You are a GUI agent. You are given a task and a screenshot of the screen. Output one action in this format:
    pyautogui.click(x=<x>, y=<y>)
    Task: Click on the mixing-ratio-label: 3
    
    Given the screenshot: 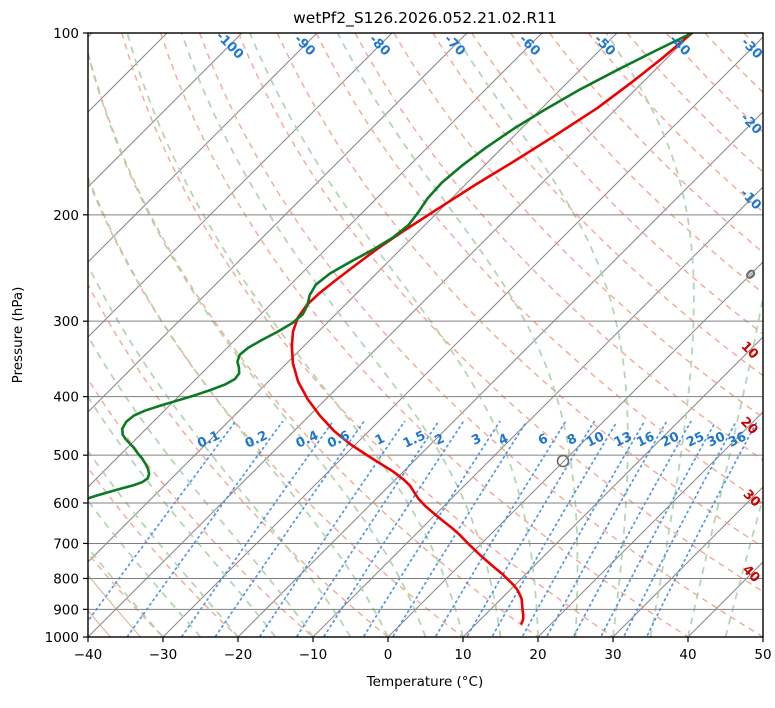 What is the action you would take?
    pyautogui.click(x=476, y=439)
    